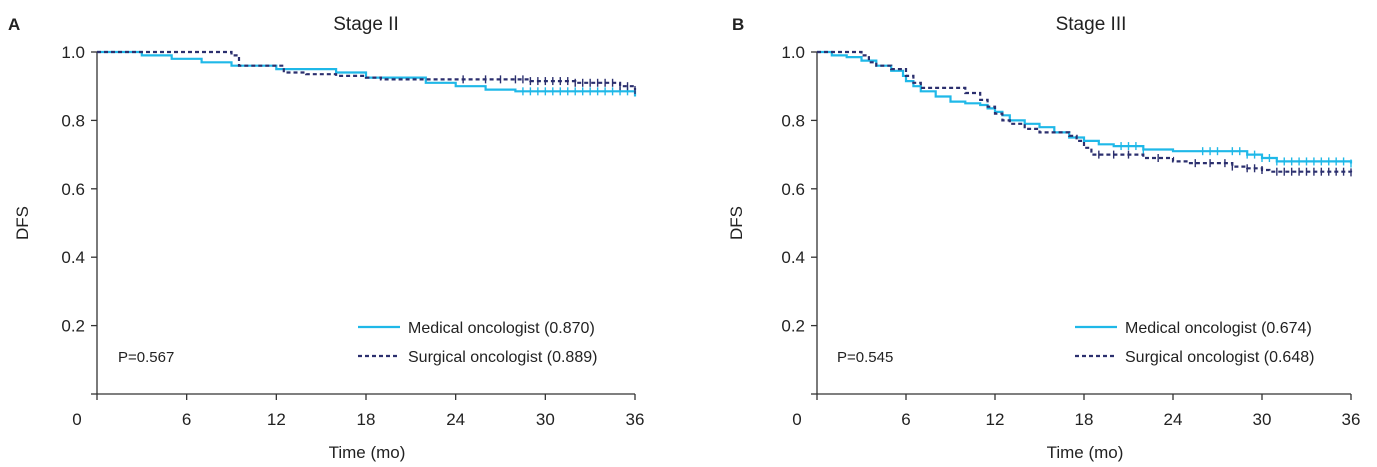 This screenshot has width=1377, height=467. Describe the element at coordinates (501, 328) in the screenshot. I see `legend-entry: Medical oncologist (0.870)` at that location.